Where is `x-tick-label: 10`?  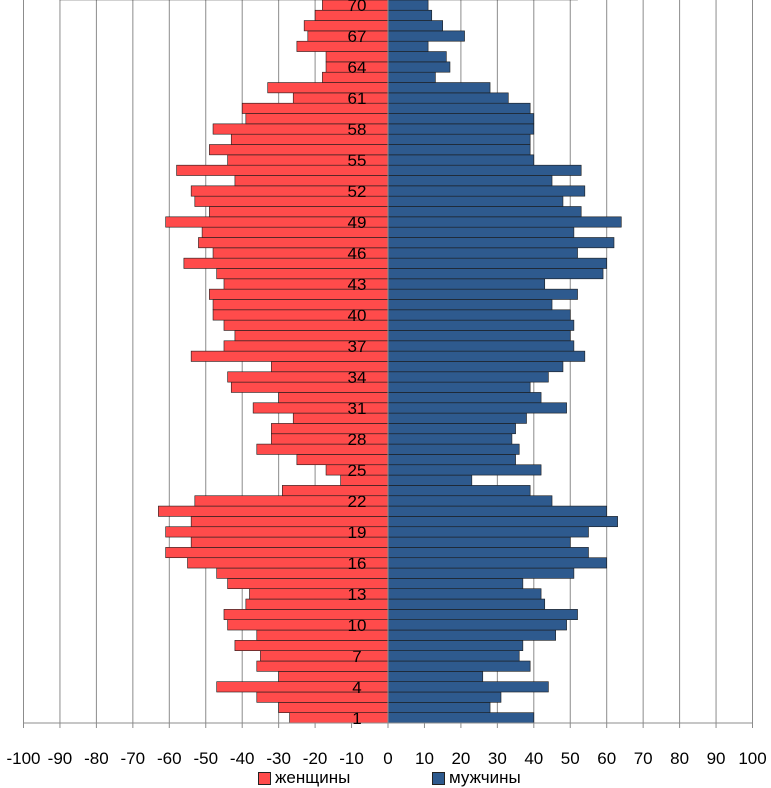 x-tick-label: 10 is located at coordinates (424, 758).